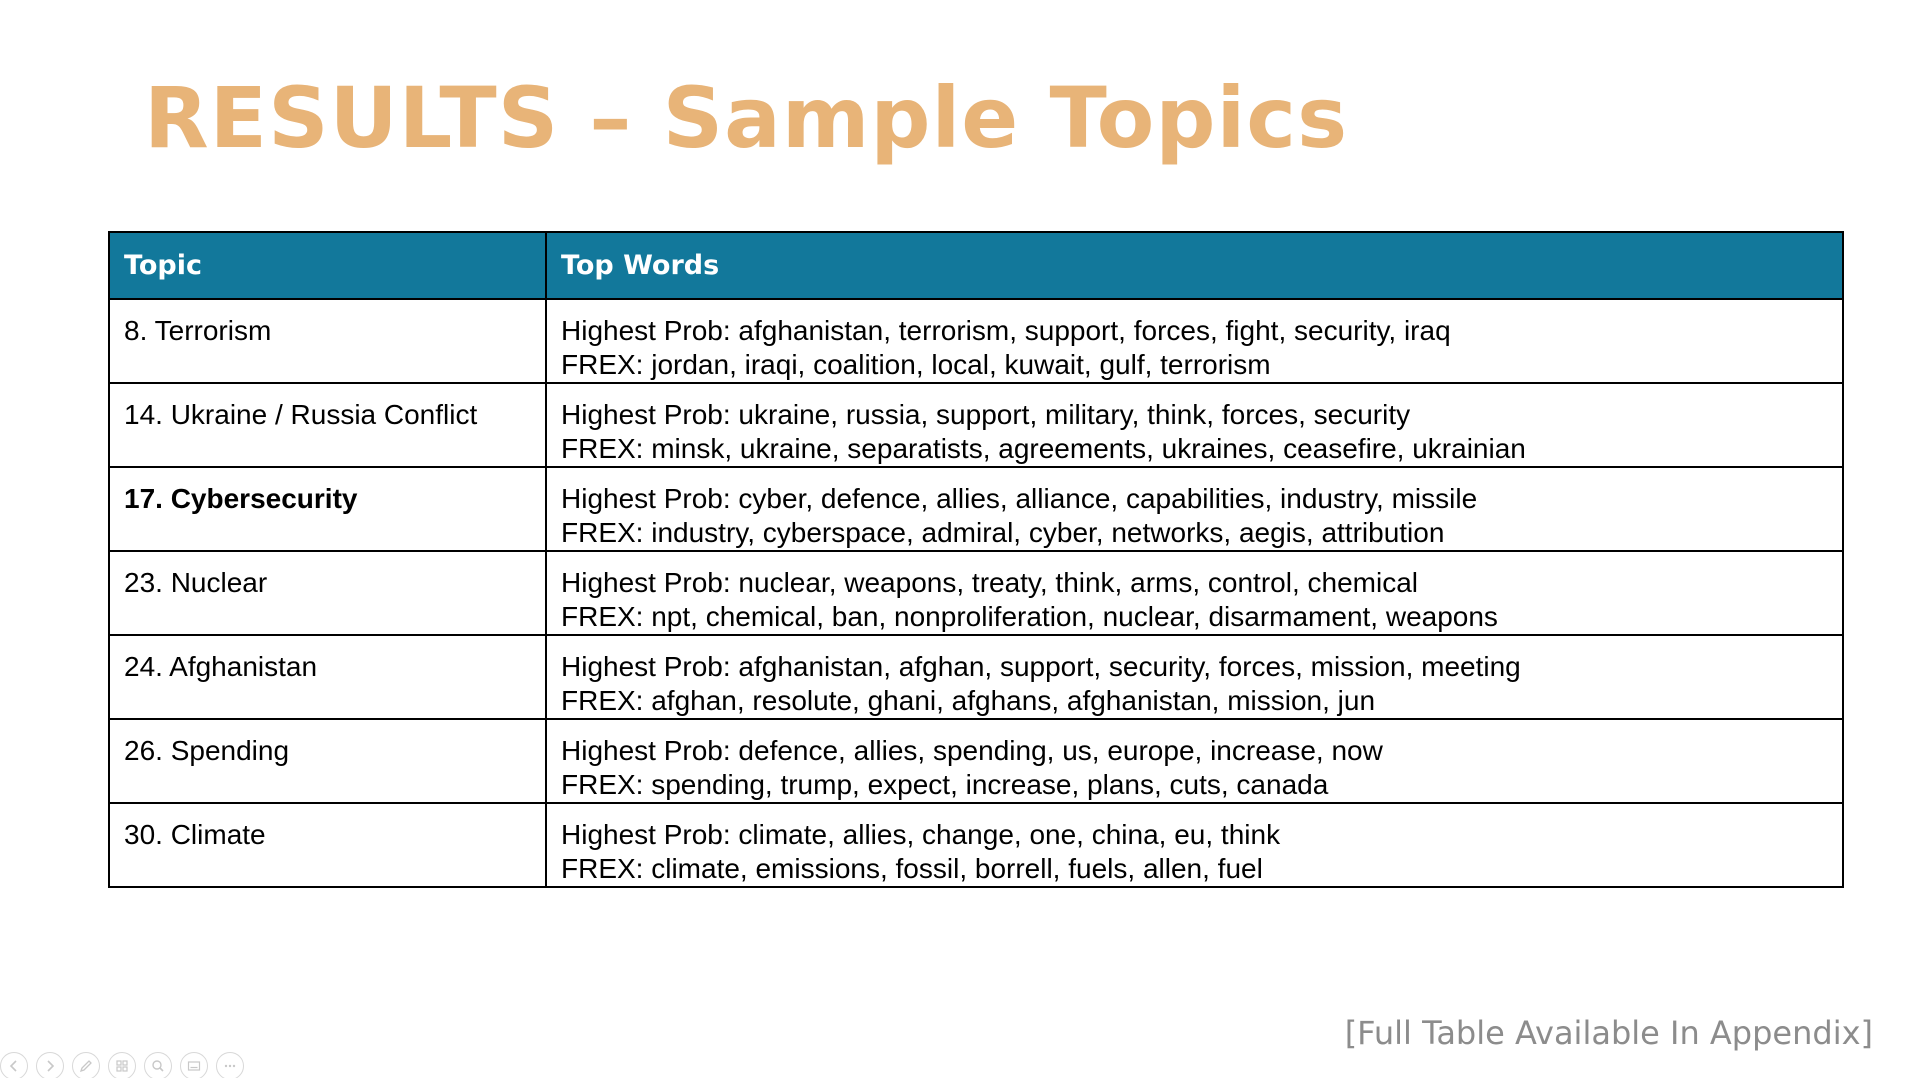 This screenshot has height=1078, width=1917. Describe the element at coordinates (327, 845) in the screenshot. I see `topic-cell: 30. Climate` at that location.